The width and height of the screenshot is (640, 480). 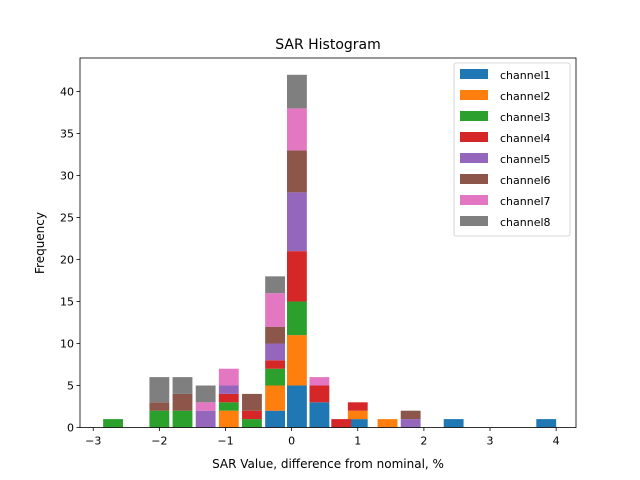 What do you see at coordinates (357, 441) in the screenshot?
I see `x-tick-label: 1` at bounding box center [357, 441].